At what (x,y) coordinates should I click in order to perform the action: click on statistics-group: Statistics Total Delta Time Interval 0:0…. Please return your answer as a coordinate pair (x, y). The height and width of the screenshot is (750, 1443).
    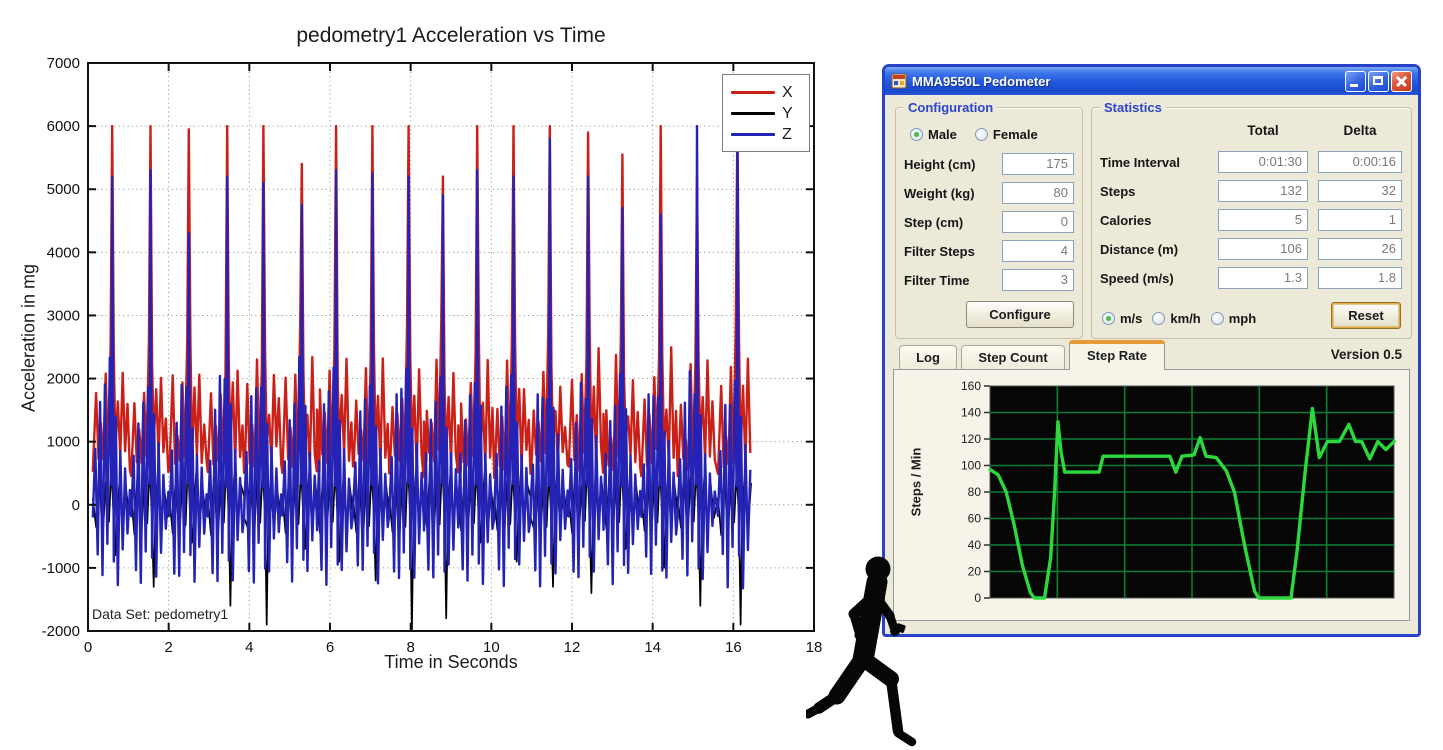
    Looking at the image, I should click on (1251, 219).